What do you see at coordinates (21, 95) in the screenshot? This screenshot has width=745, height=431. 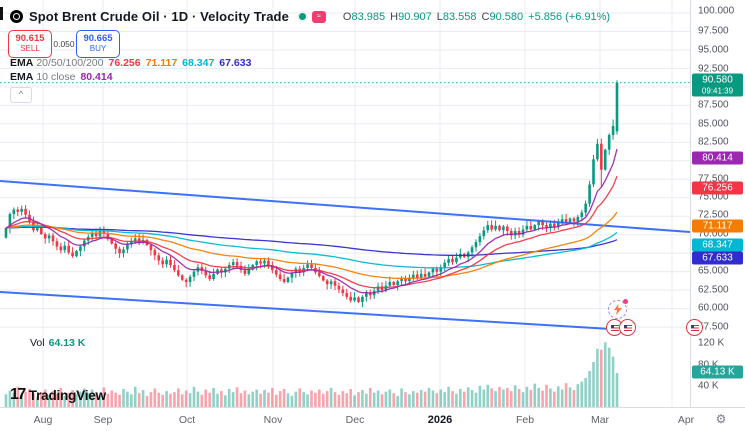 I see `legend-collapse-button: ^` at bounding box center [21, 95].